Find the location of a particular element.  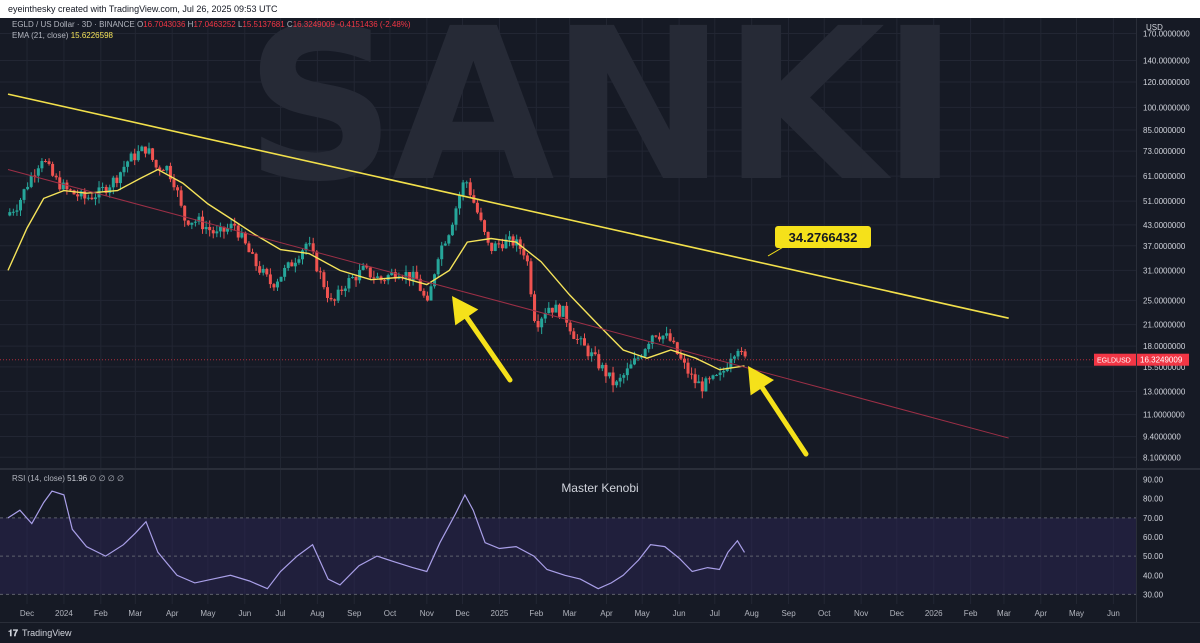

high-label: H is located at coordinates (190, 24).